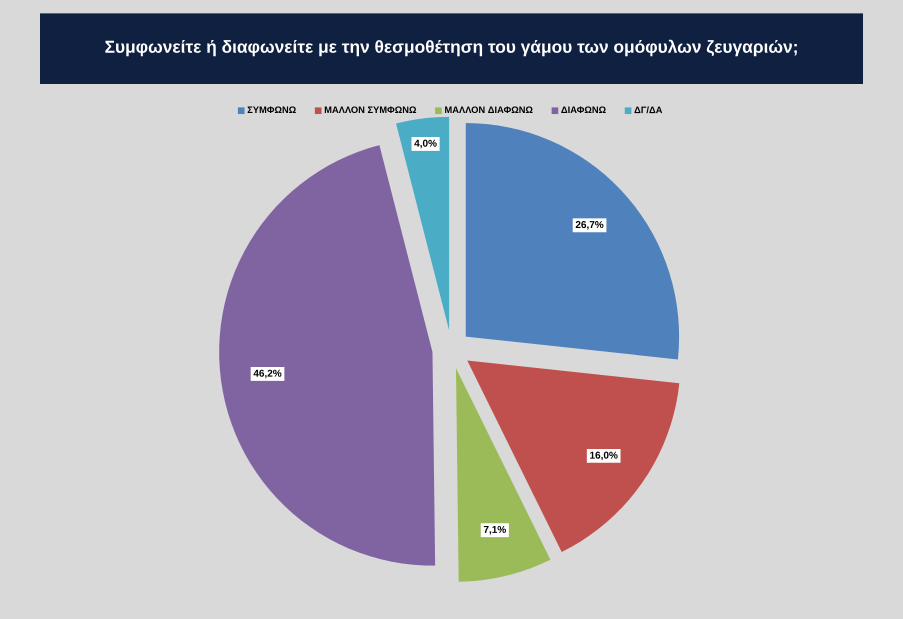 The width and height of the screenshot is (903, 619). I want to click on data-label: 4,0%, so click(425, 144).